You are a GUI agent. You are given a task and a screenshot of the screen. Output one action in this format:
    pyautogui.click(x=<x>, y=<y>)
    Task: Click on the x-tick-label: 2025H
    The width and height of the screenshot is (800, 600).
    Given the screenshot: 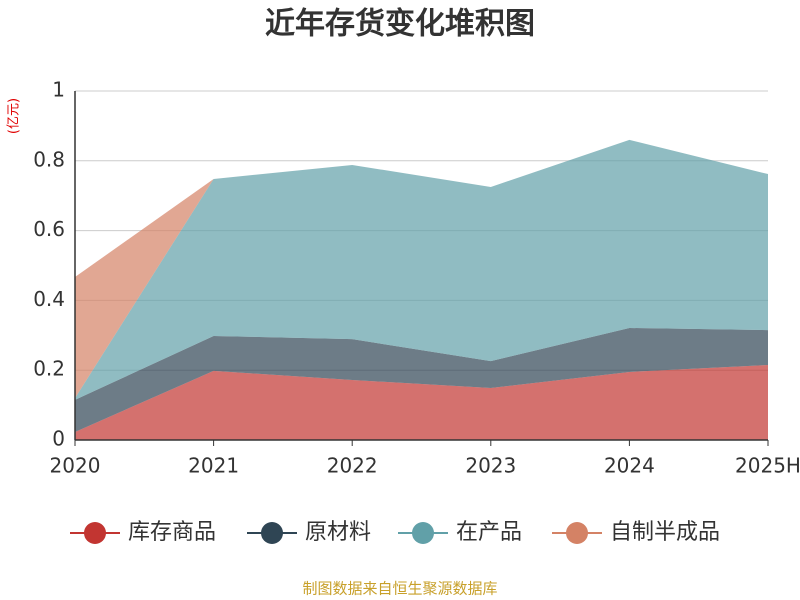 What is the action you would take?
    pyautogui.click(x=767, y=466)
    